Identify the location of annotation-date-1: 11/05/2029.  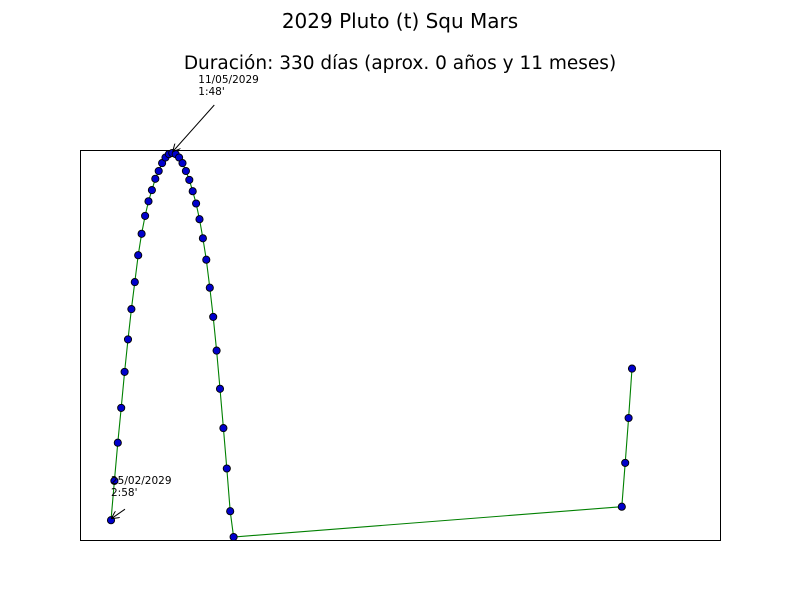
(228, 80).